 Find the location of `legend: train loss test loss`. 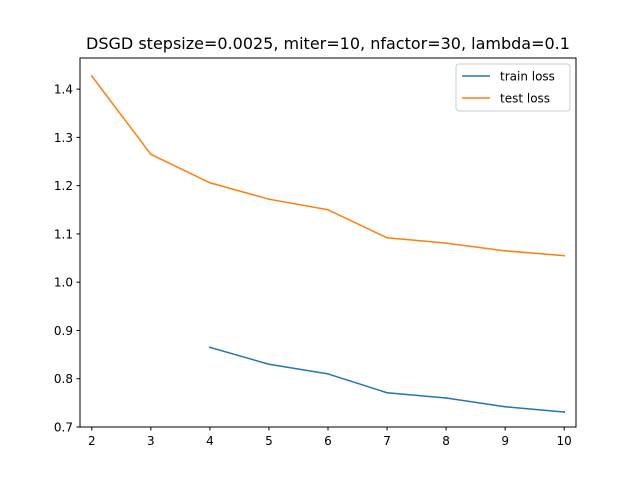

legend: train loss test loss is located at coordinates (513, 87).